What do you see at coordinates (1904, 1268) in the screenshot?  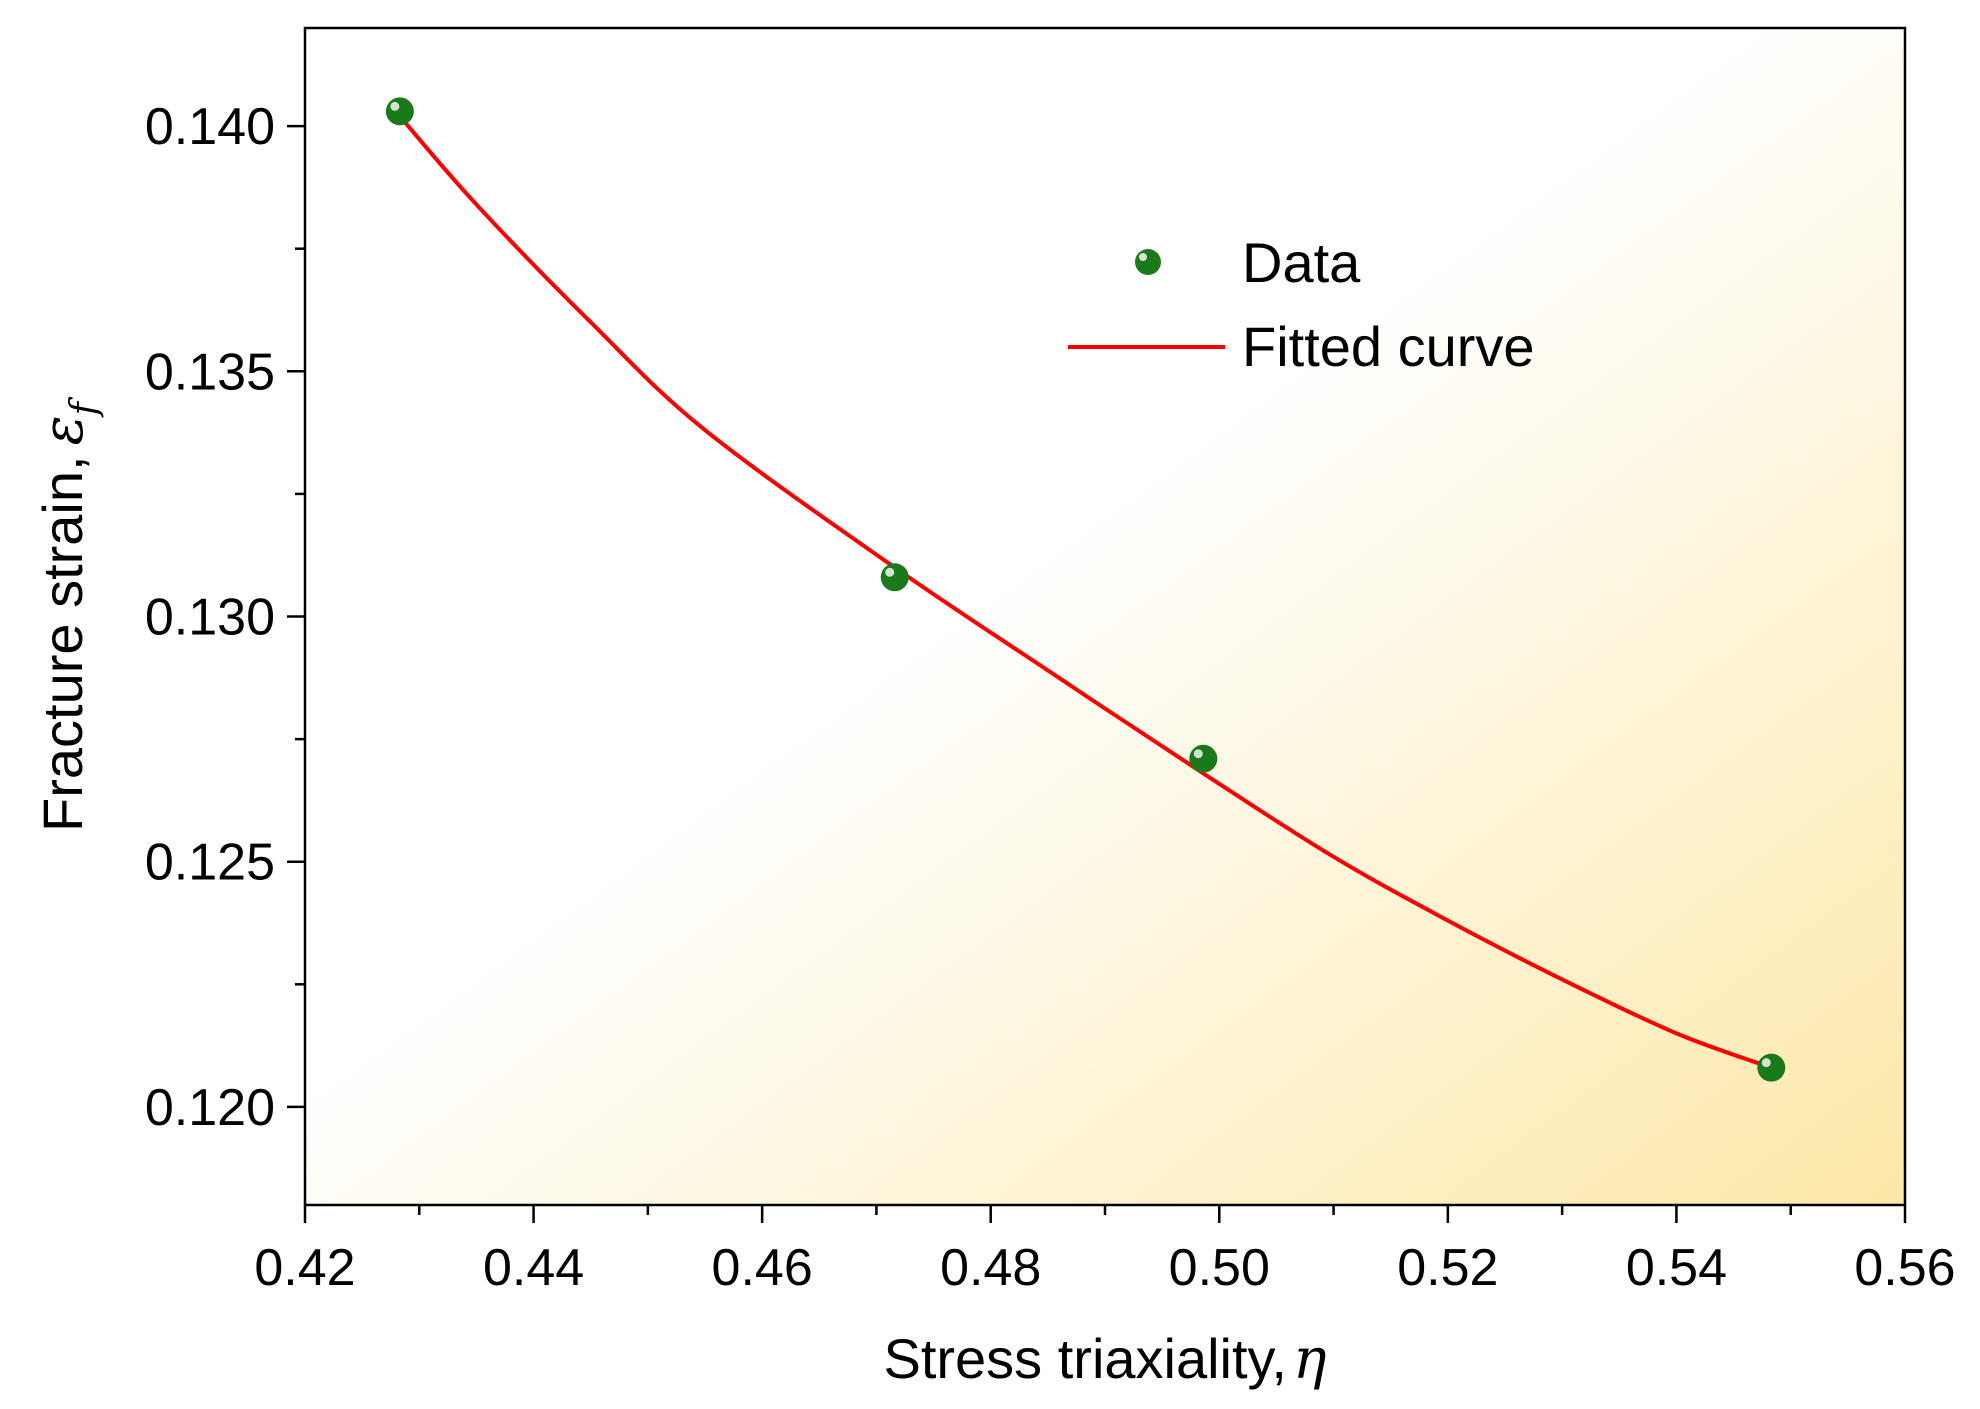 I see `x-tick-label: 0.56` at bounding box center [1904, 1268].